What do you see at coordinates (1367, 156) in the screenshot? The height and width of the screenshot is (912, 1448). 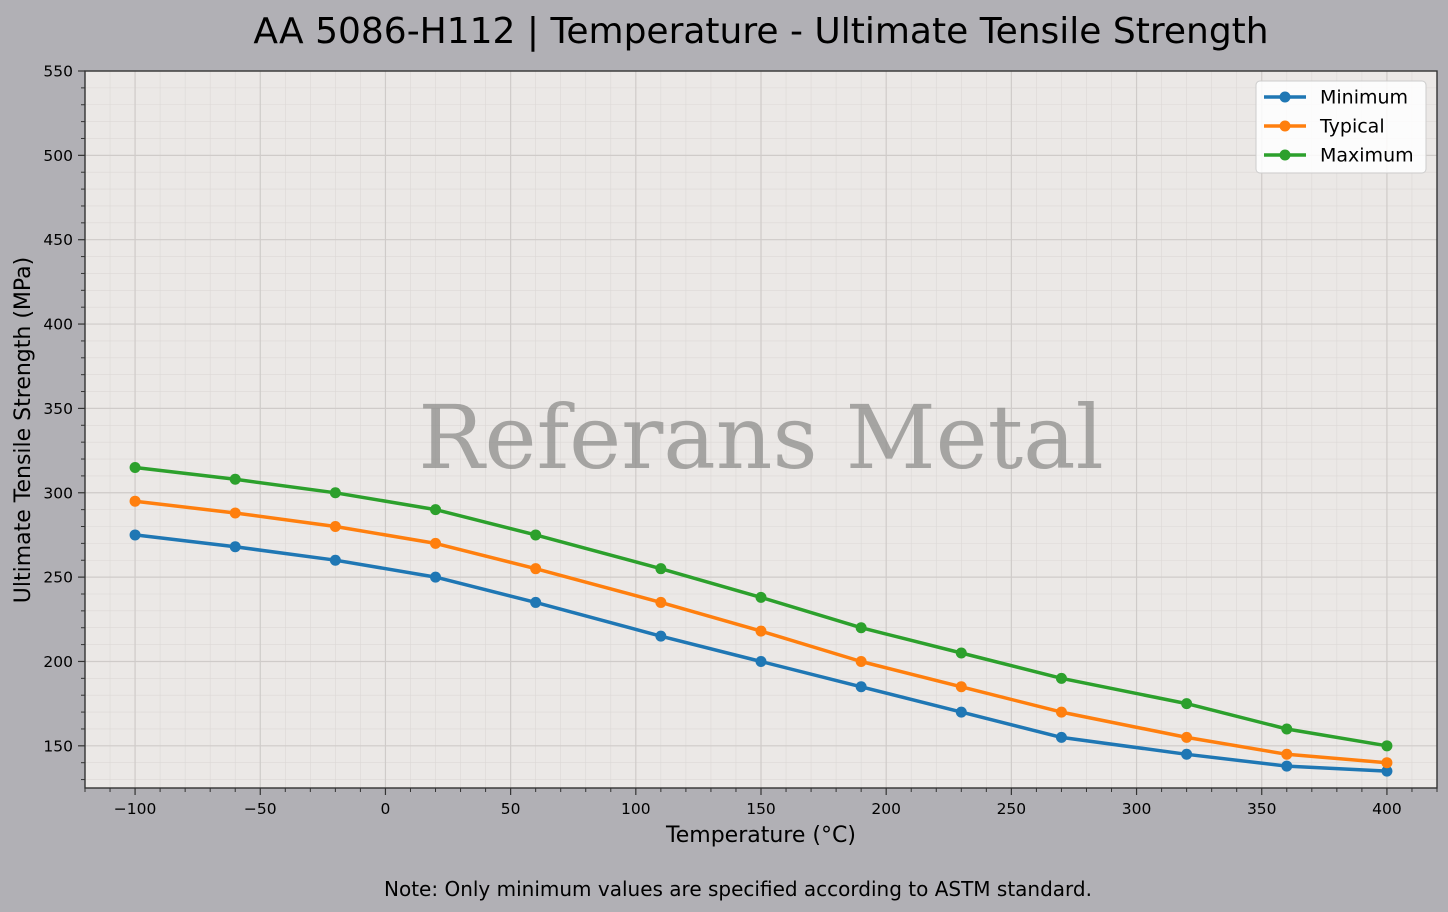 I see `legend-label-maximum: Maximum` at bounding box center [1367, 156].